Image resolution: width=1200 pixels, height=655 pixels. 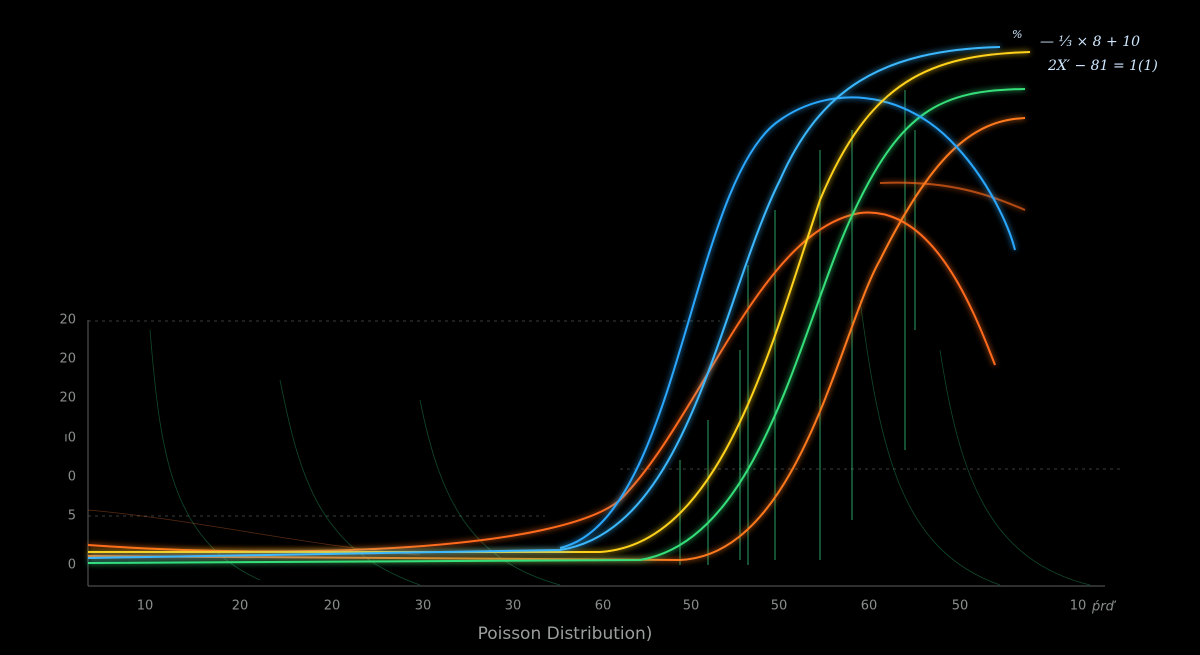 I want to click on formula-line: — ⅓ × 8 + 10, so click(x=1090, y=42).